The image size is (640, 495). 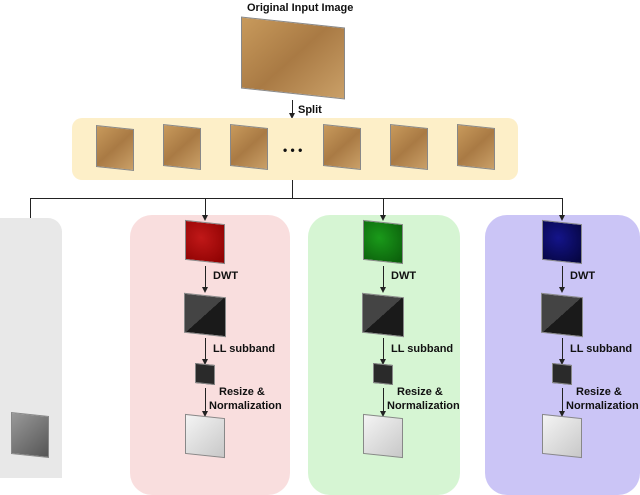 What do you see at coordinates (300, 8) in the screenshot?
I see `diagram-title: Original Input Image` at bounding box center [300, 8].